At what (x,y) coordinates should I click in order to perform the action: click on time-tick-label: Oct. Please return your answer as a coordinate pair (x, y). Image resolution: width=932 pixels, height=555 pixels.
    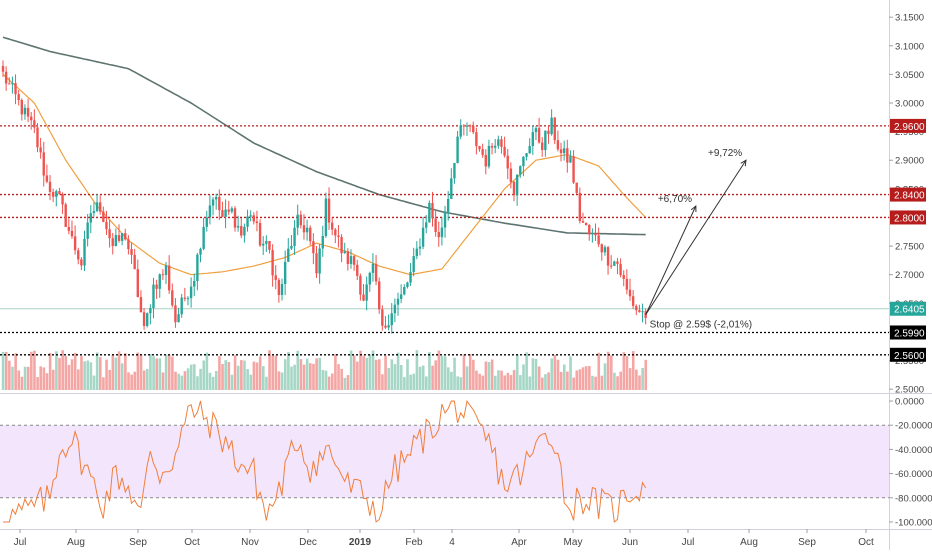
    Looking at the image, I should click on (192, 542).